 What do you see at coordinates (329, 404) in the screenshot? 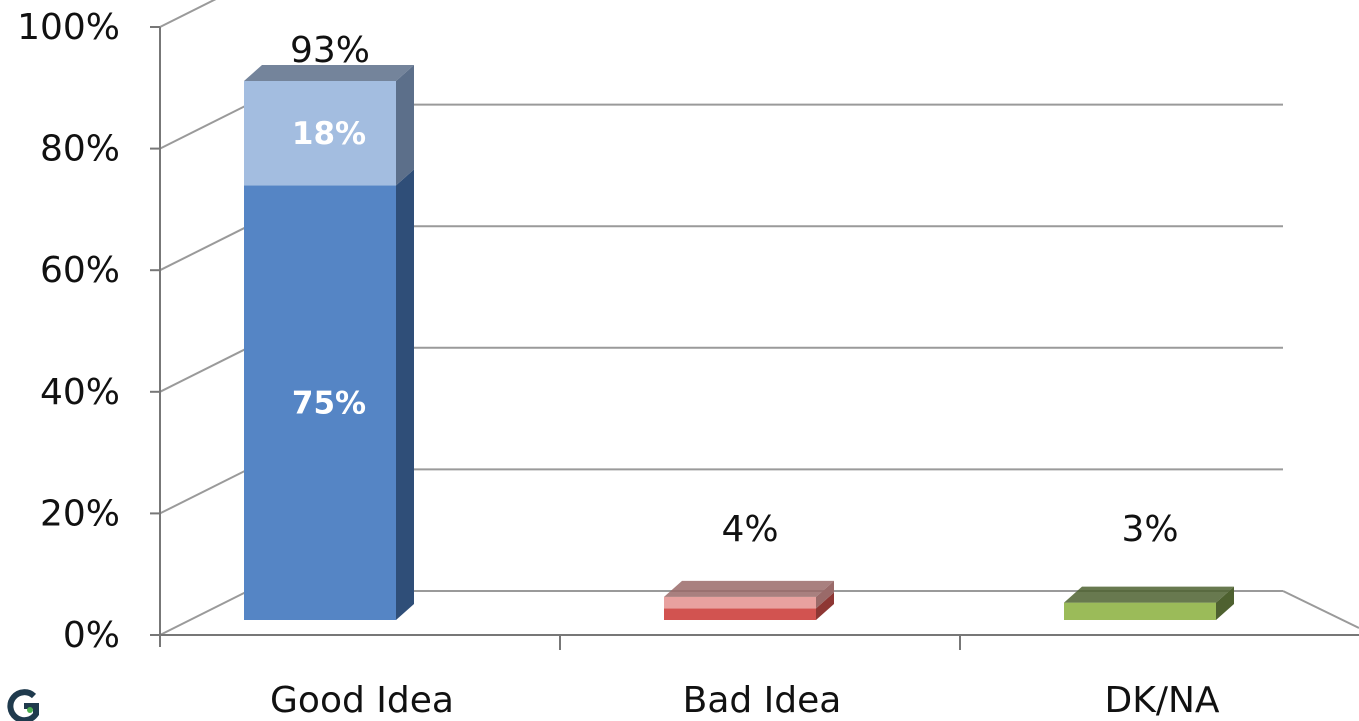
I see `segment-label: 75%` at bounding box center [329, 404].